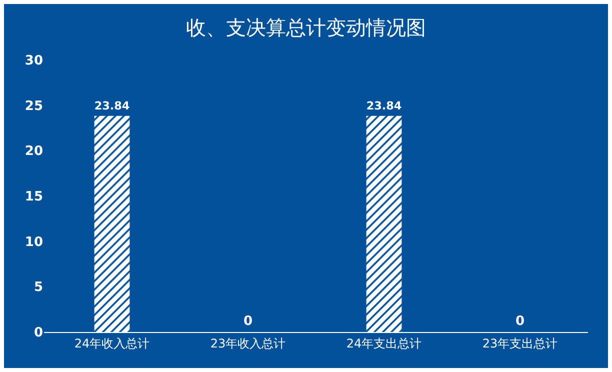  What do you see at coordinates (33, 152) in the screenshot?
I see `y-tick-label: 20` at bounding box center [33, 152].